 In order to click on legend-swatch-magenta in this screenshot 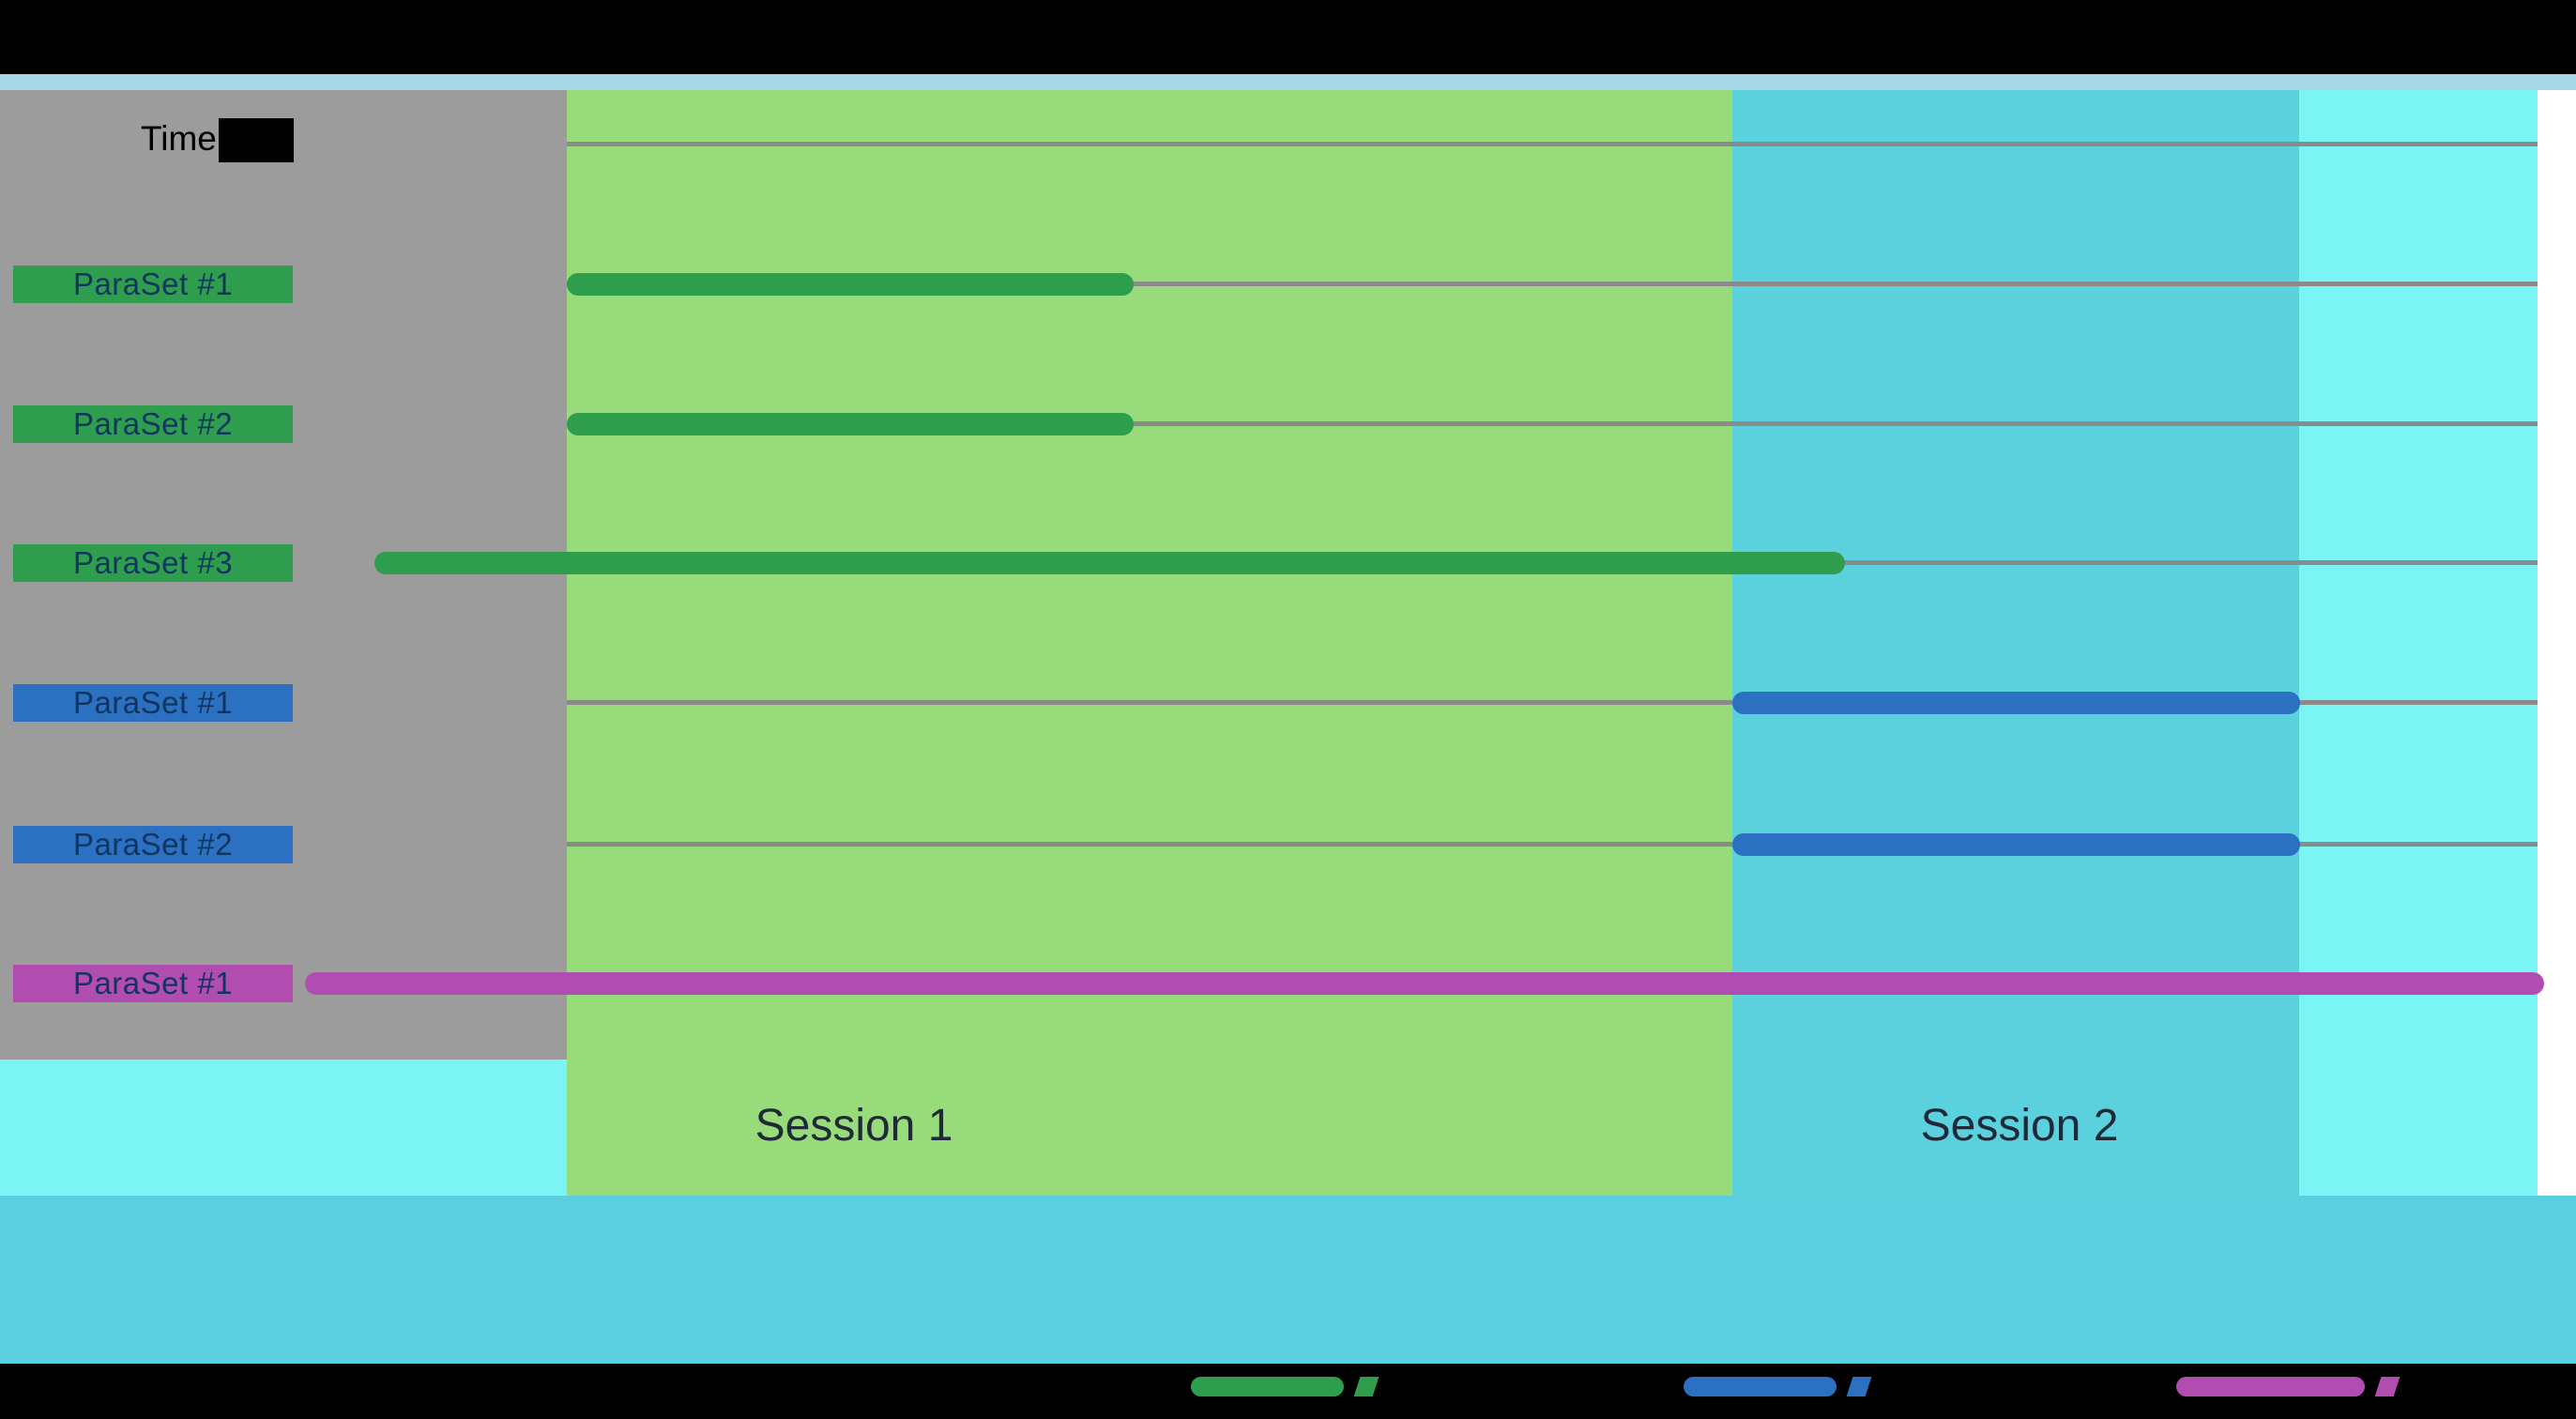, I will do `click(2270, 1386)`.